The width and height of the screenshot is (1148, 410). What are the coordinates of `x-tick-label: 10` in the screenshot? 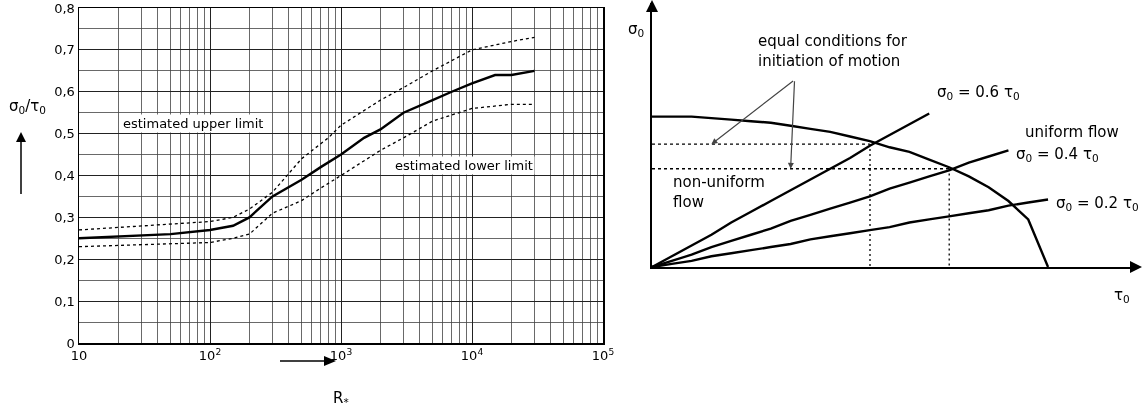 It's located at (79, 356).